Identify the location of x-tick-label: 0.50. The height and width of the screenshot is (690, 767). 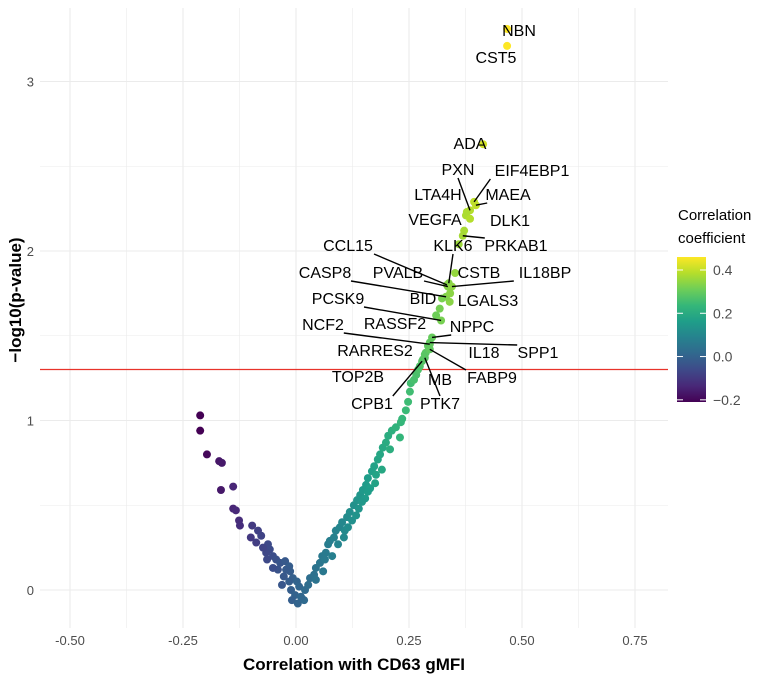
(521, 640).